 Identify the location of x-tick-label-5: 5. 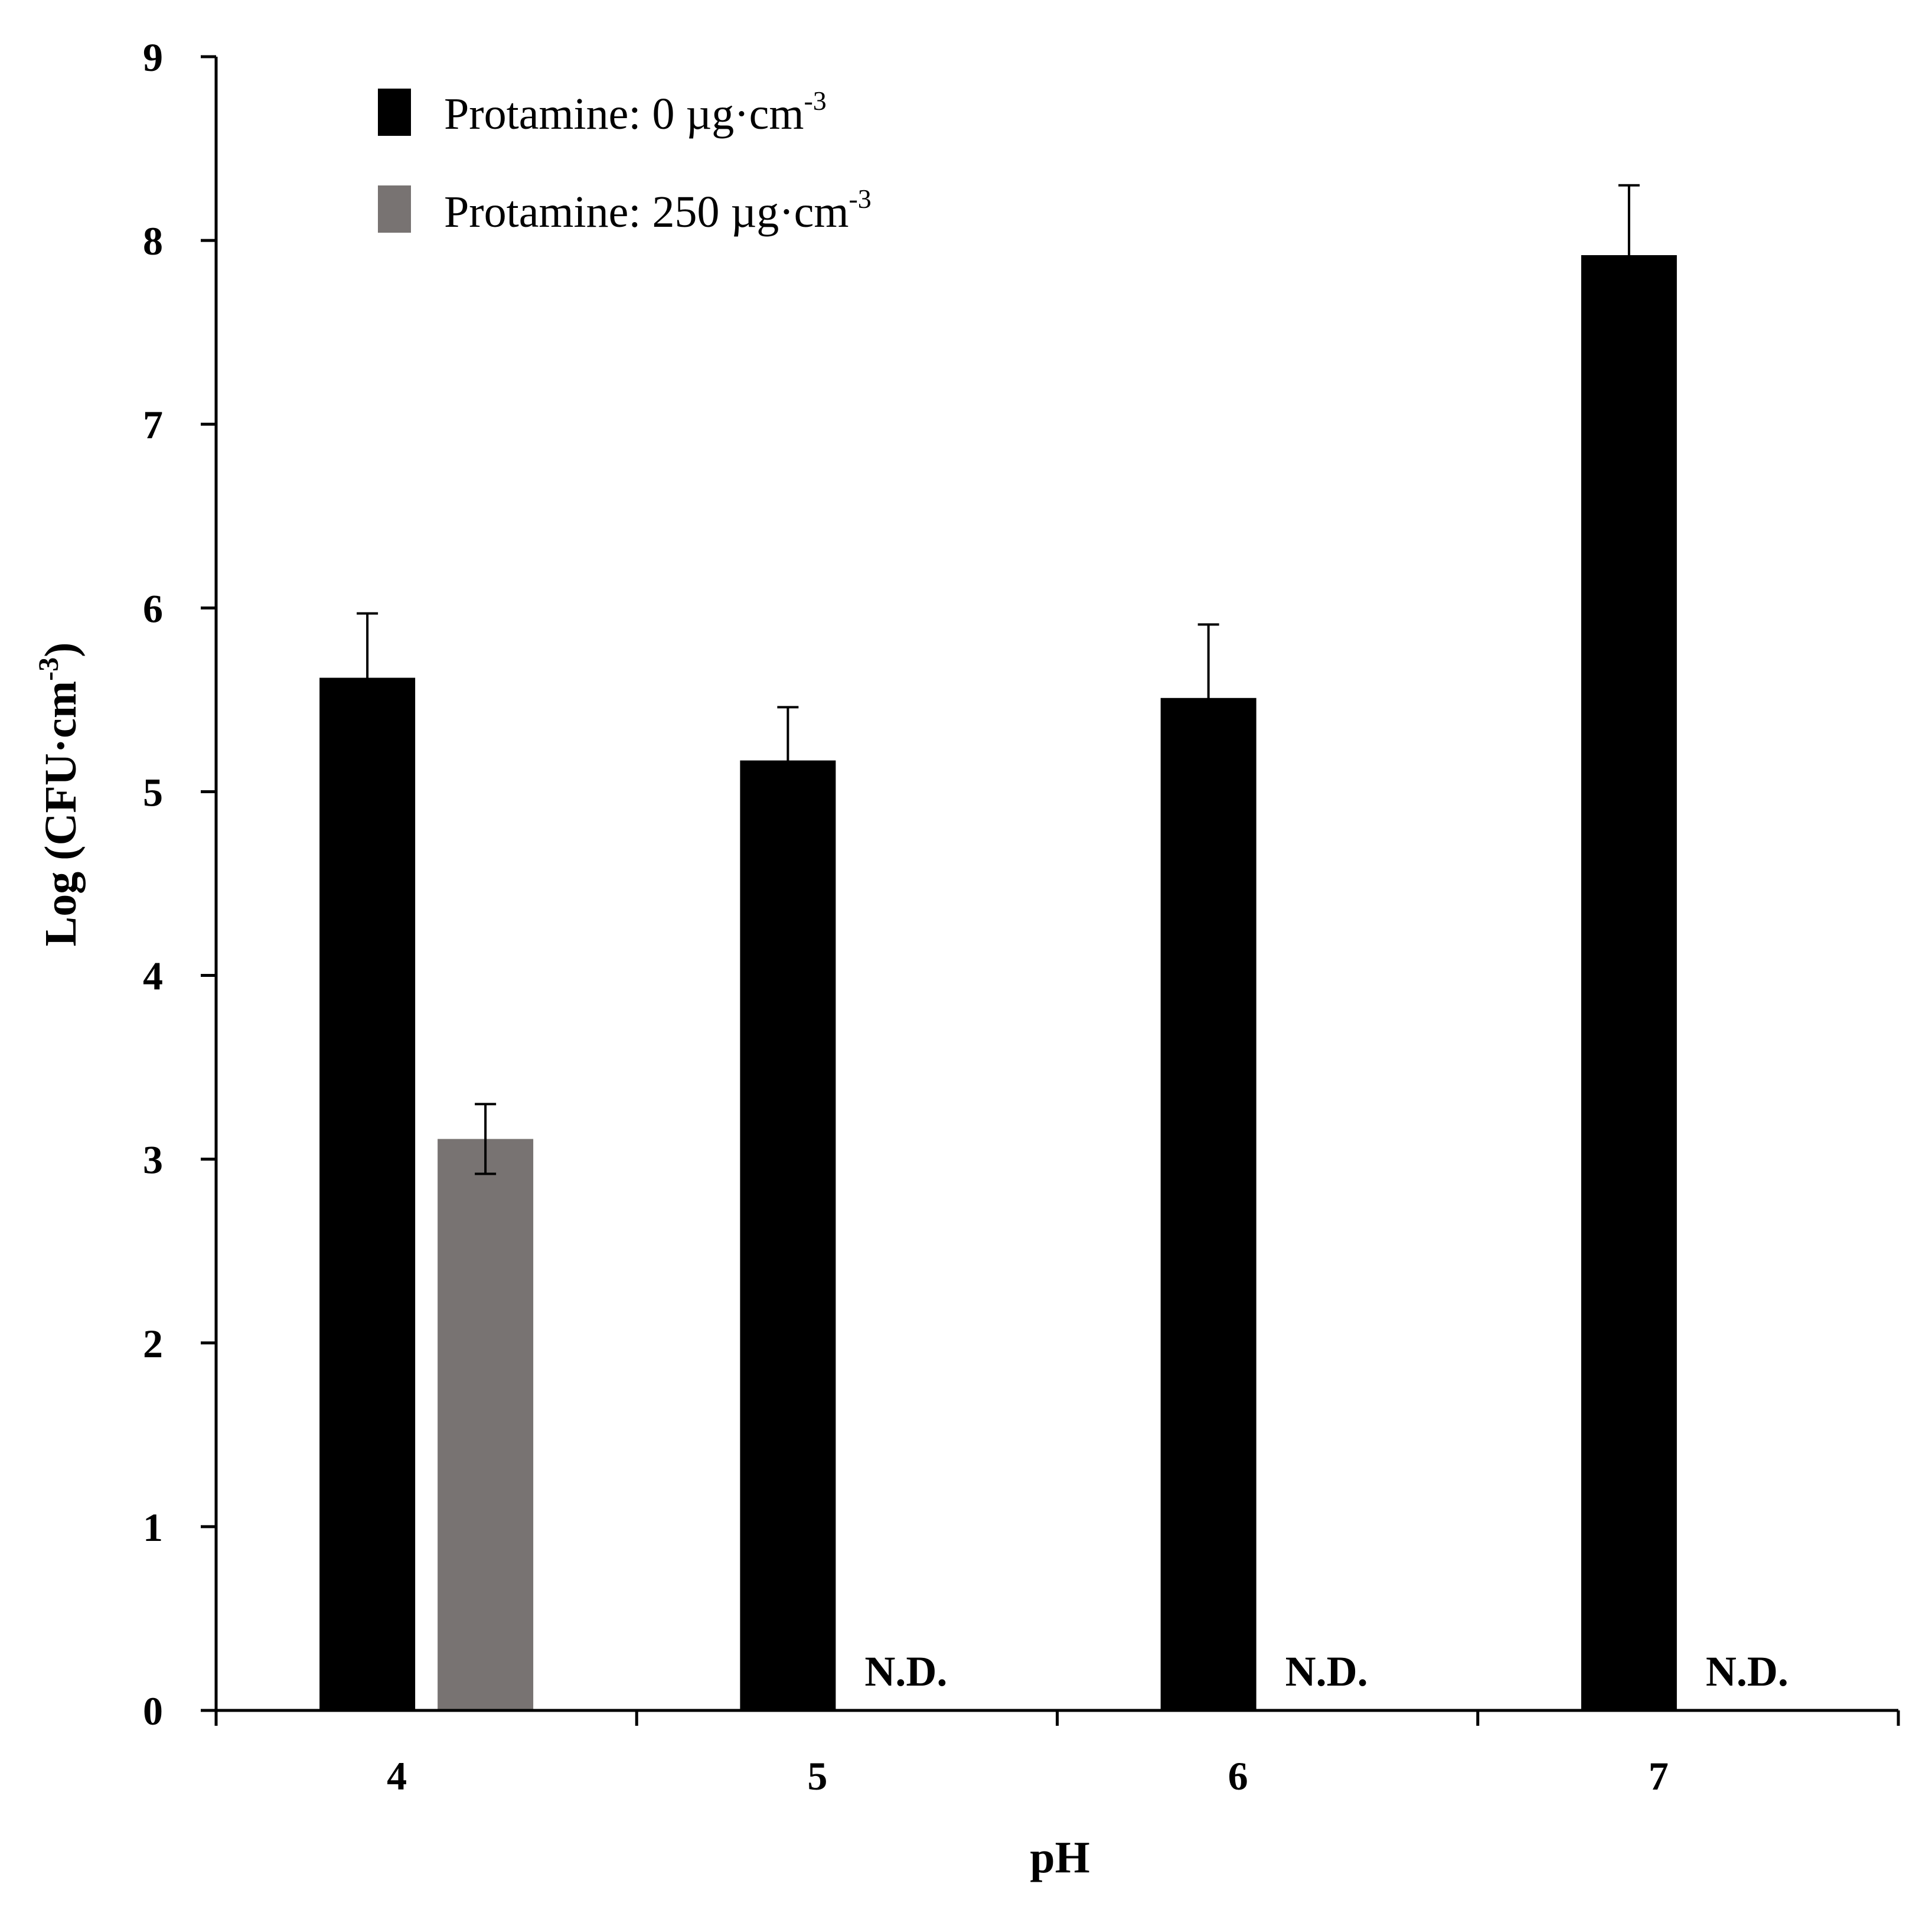
(817, 1776).